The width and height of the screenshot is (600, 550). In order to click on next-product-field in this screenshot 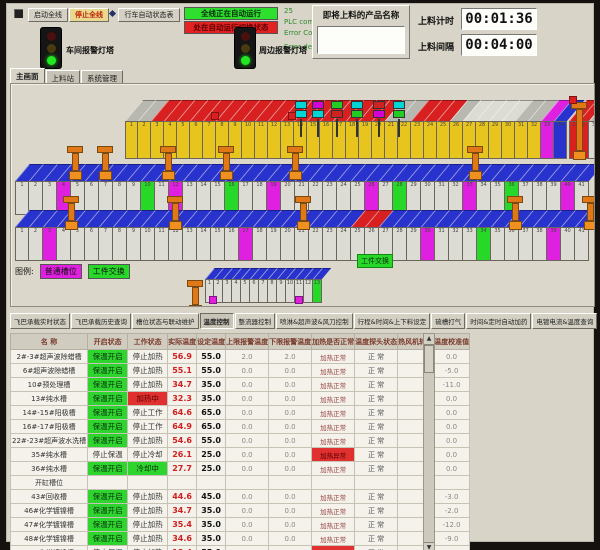, I will do `click(361, 40)`.